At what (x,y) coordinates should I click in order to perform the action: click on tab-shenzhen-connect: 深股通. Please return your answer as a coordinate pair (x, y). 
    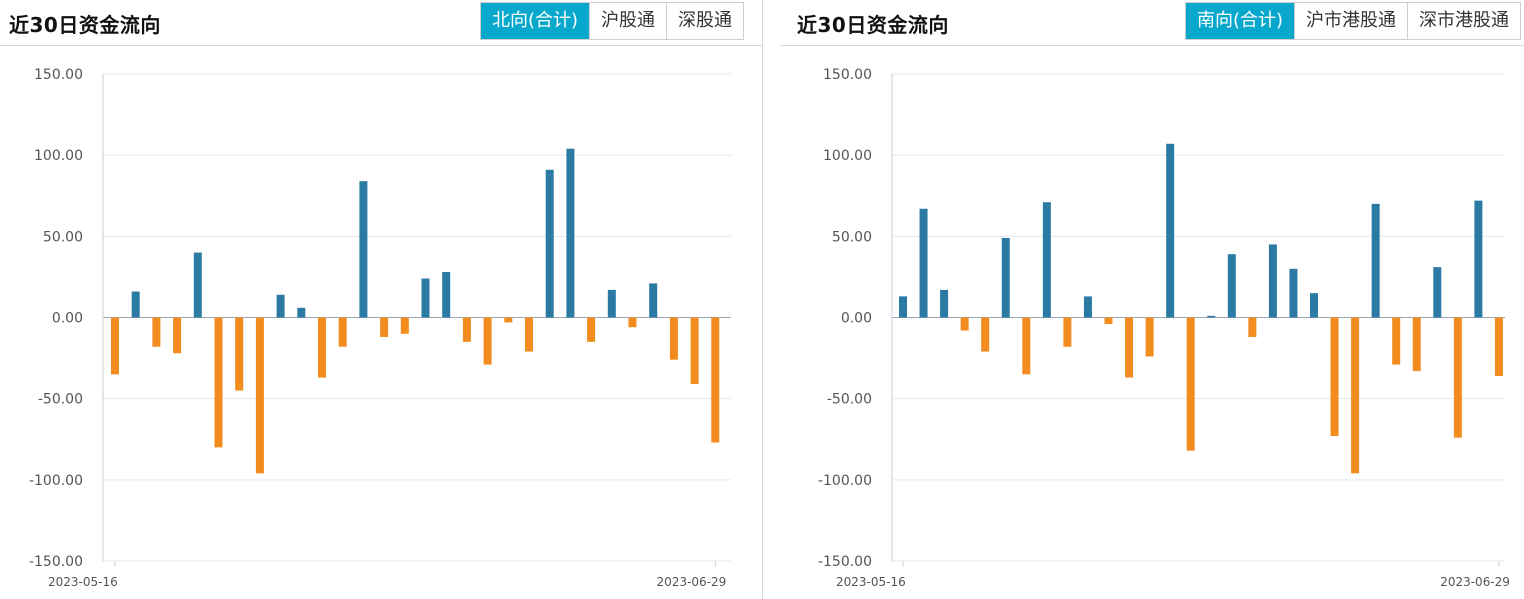
    Looking at the image, I should click on (704, 21).